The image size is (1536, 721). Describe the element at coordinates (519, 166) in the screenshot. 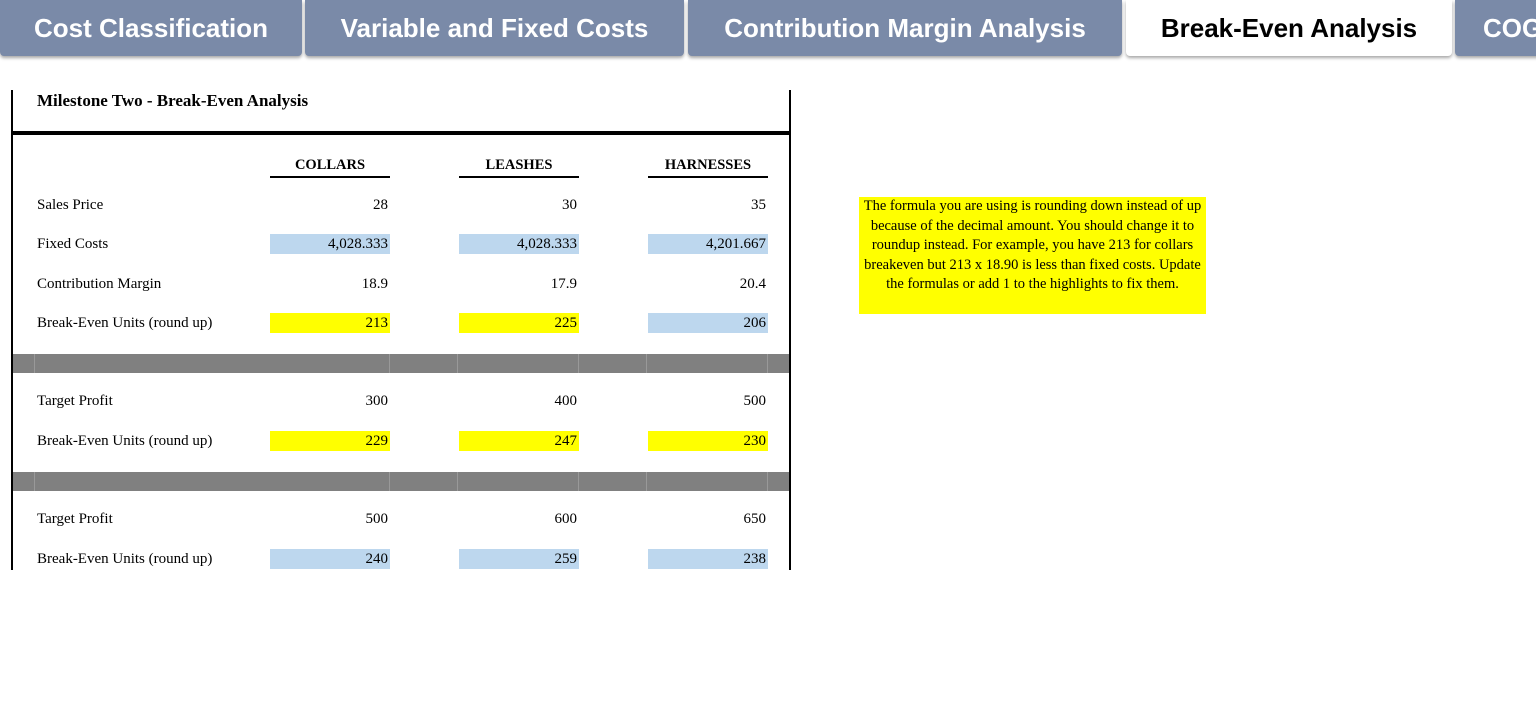

I see `column-header: LEASHES` at that location.